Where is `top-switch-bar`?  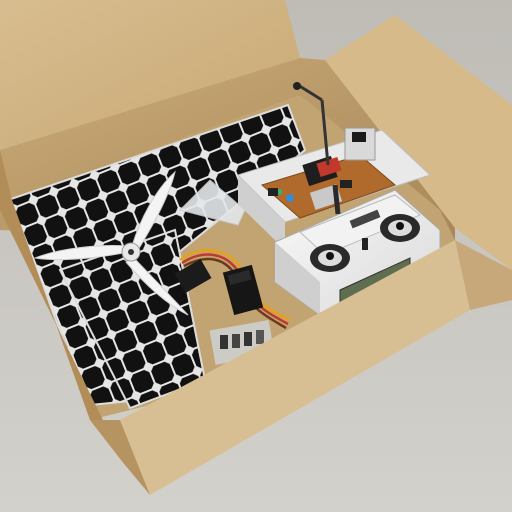 top-switch-bar is located at coordinates (365, 219).